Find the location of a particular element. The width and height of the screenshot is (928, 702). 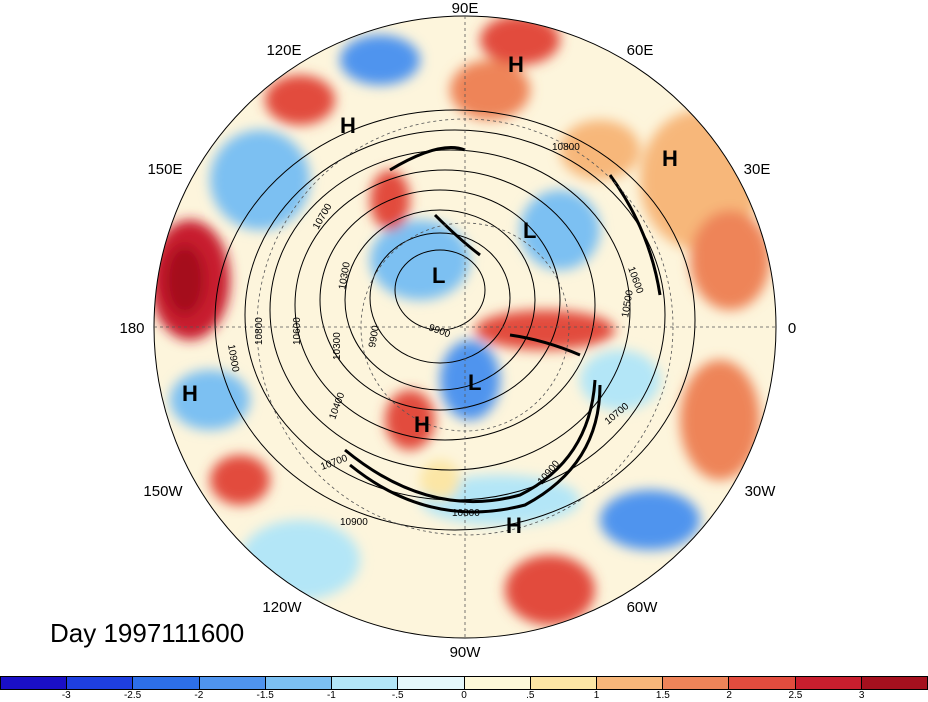

colorbar-tick-label: 0 is located at coordinates (464, 695).